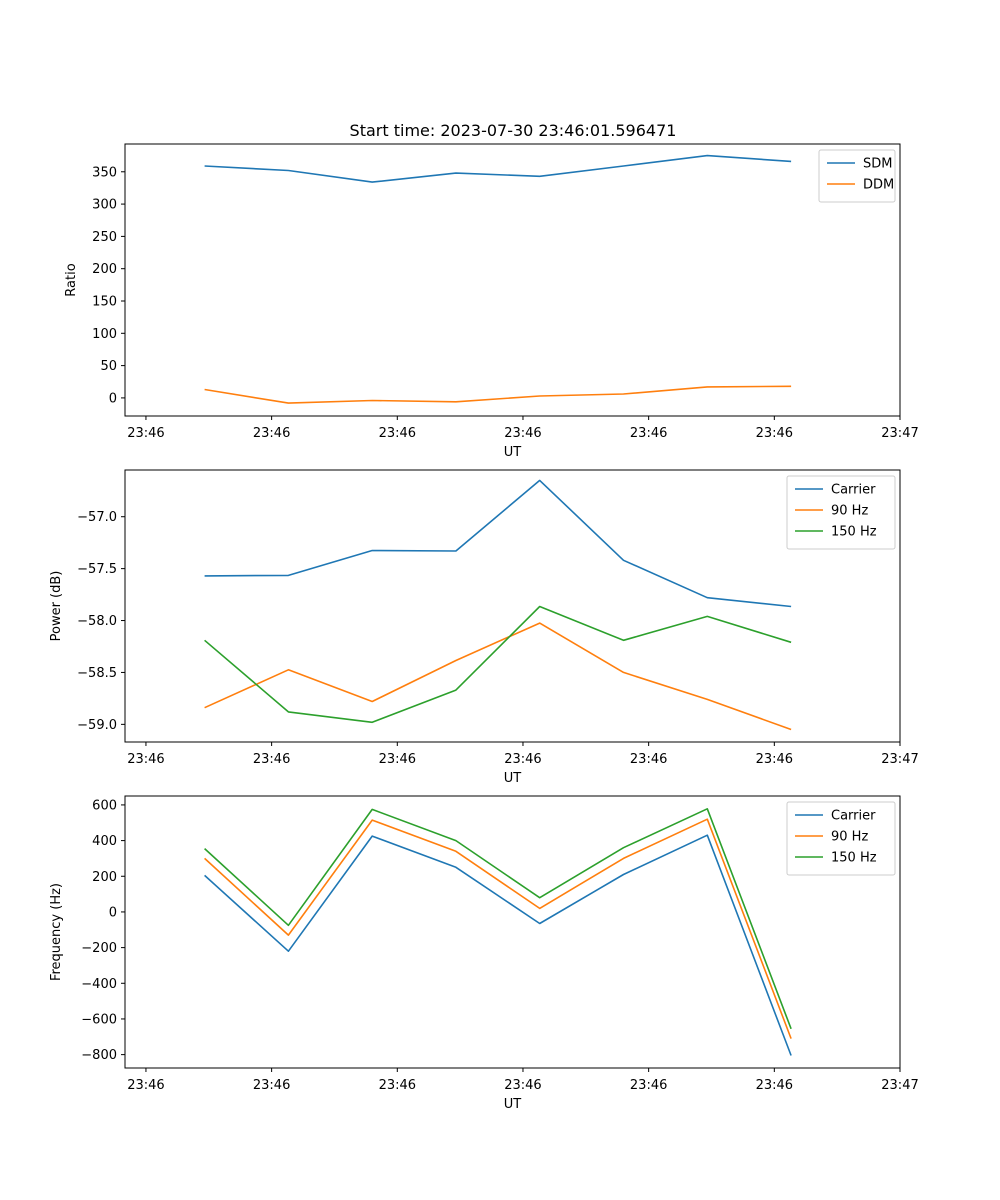 The width and height of the screenshot is (1000, 1200). I want to click on legend-label: DDM, so click(878, 185).